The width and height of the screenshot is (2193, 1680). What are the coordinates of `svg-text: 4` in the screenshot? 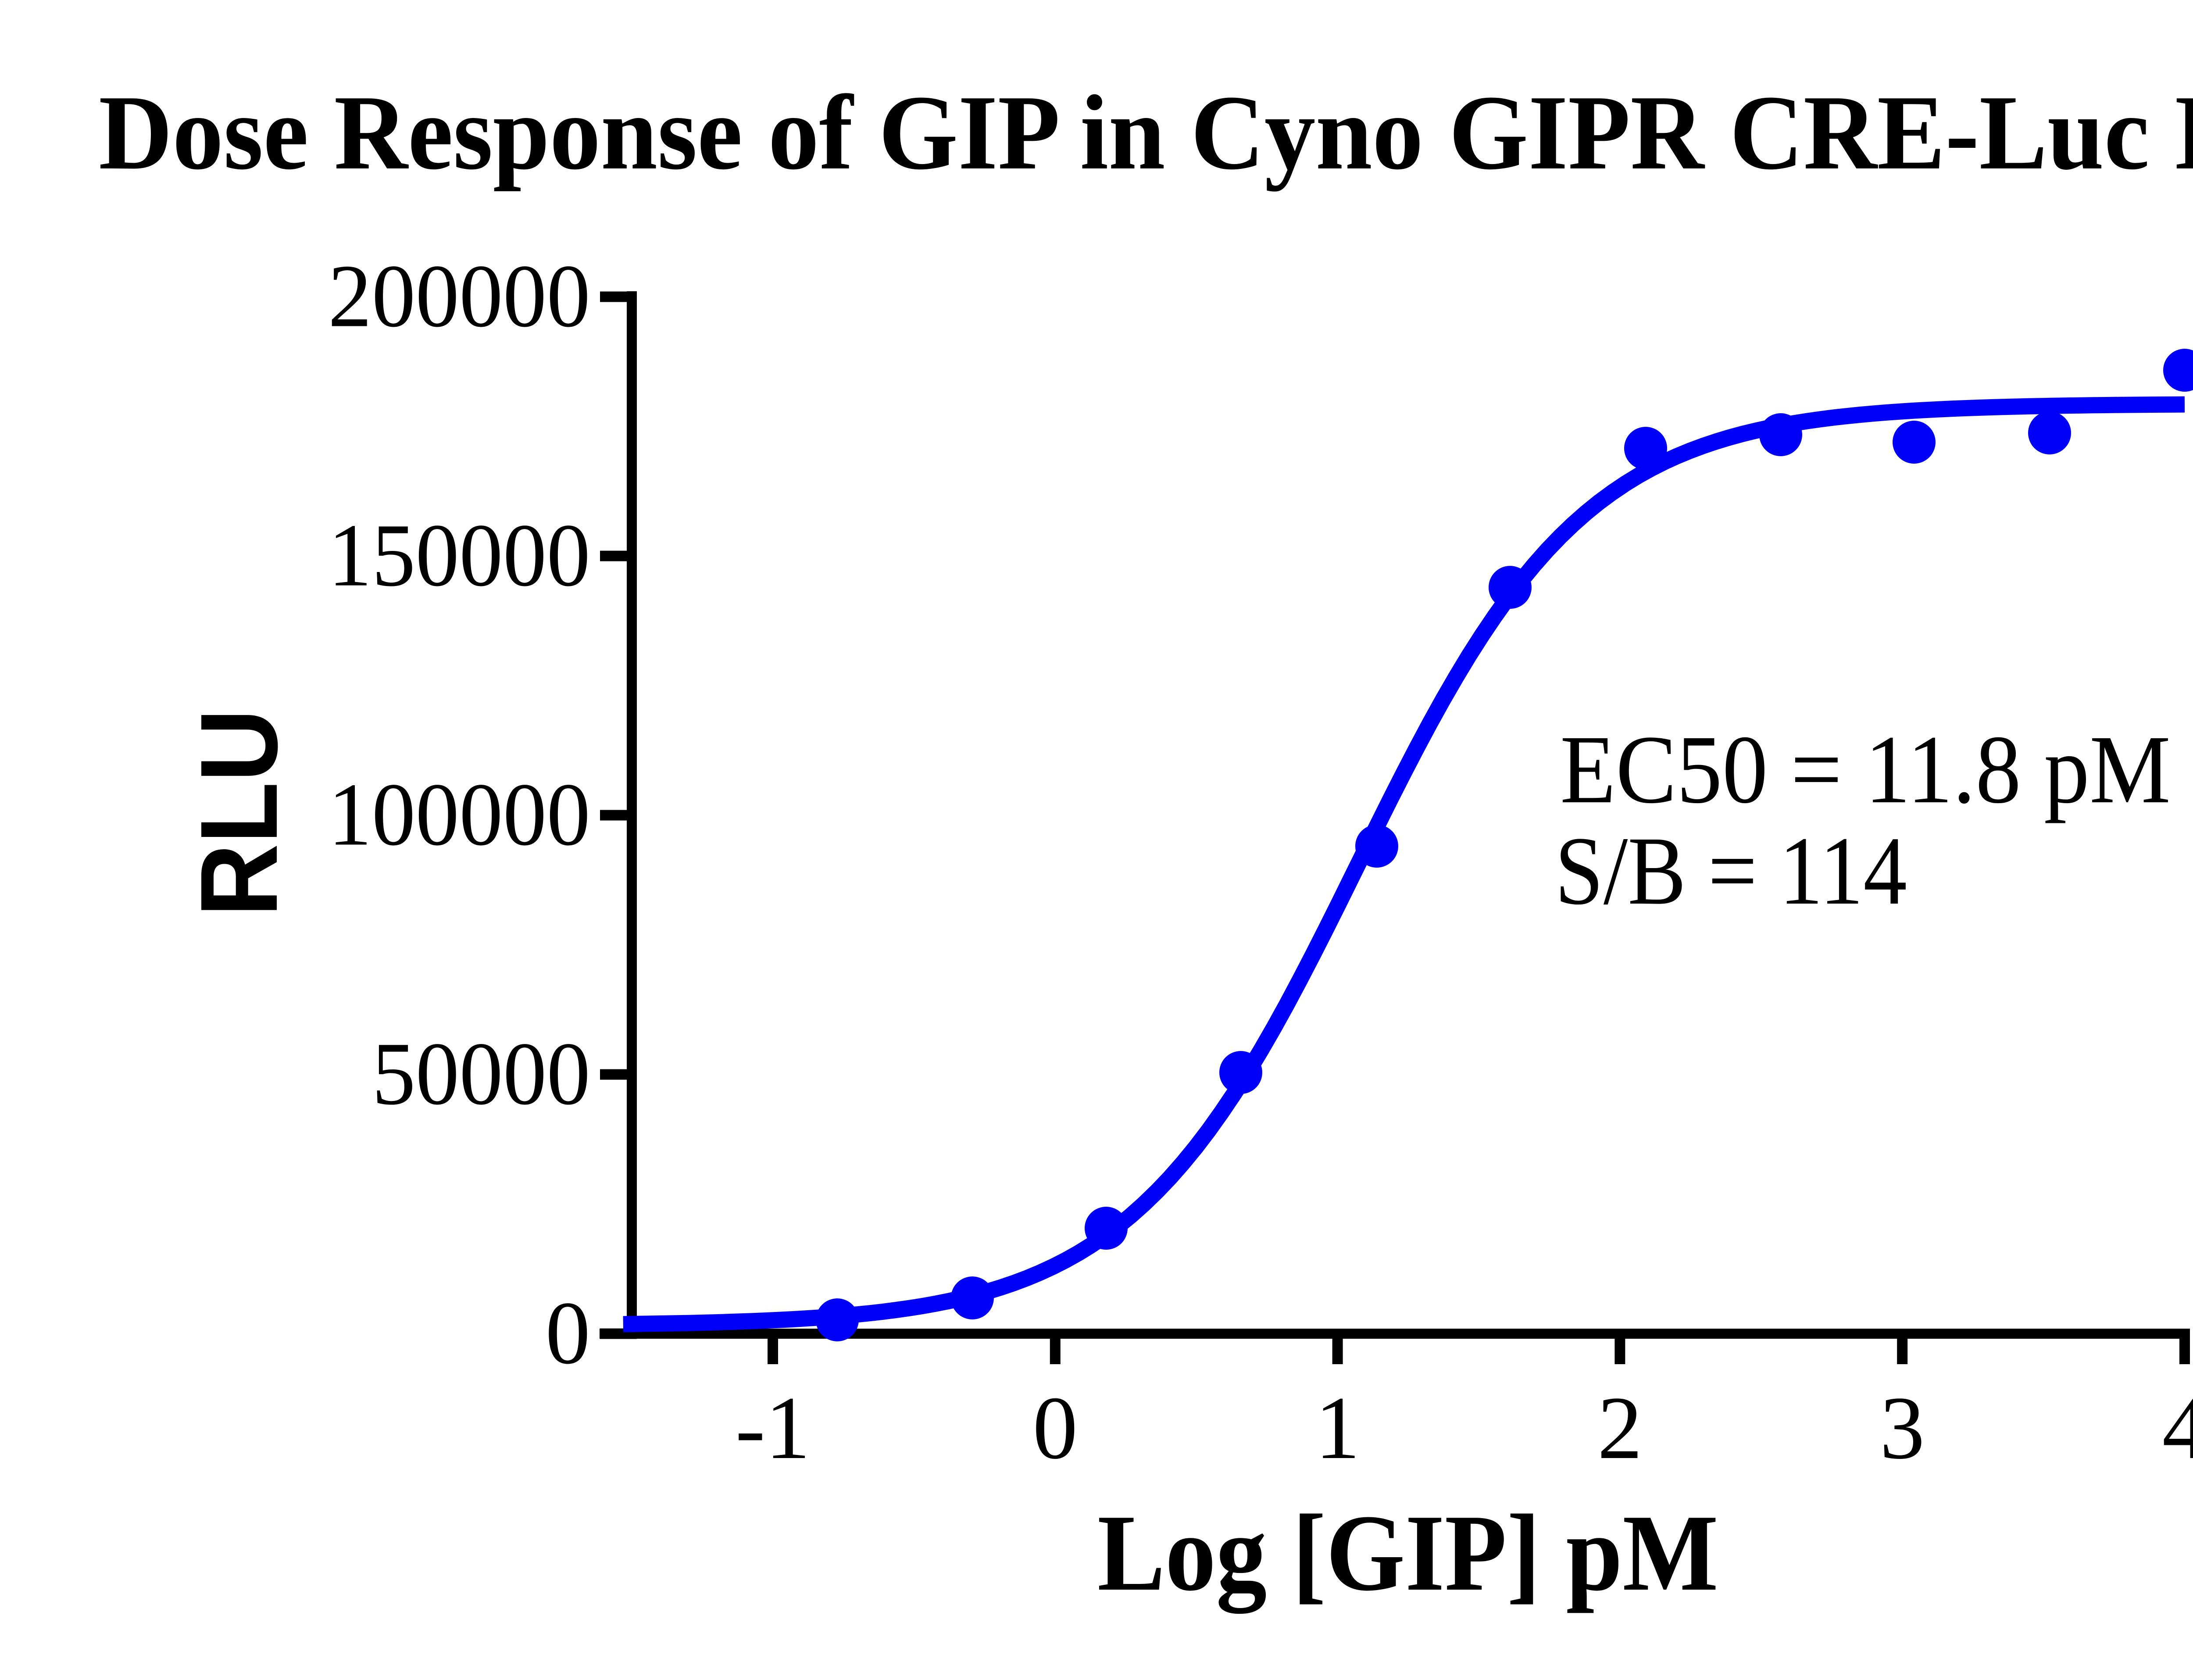 It's located at (2177, 1428).